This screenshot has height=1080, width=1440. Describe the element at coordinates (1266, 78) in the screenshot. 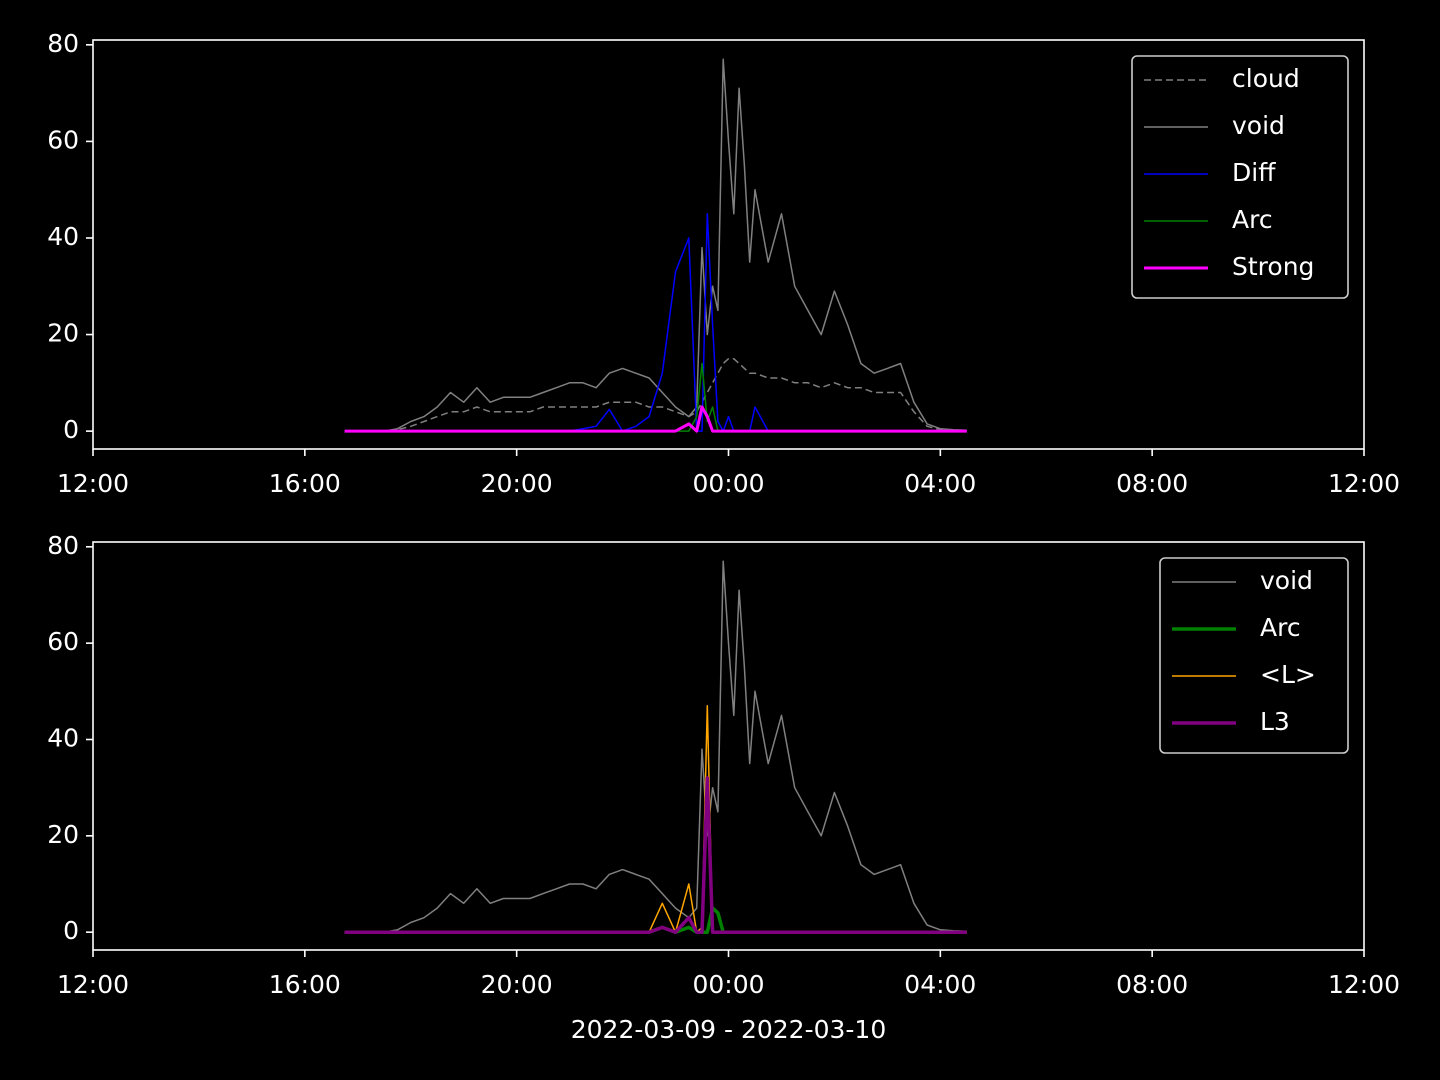

I see `legend-label: cloud` at that location.